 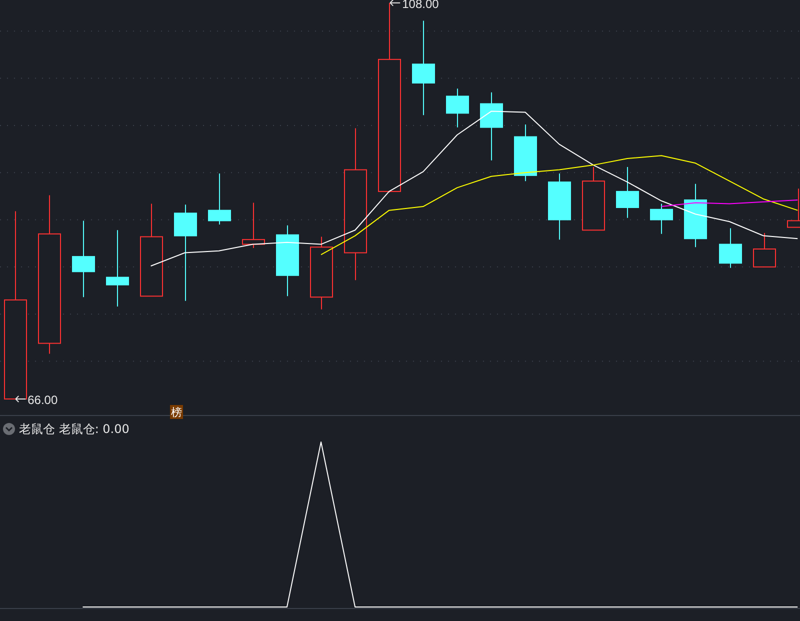 I want to click on annotation: 66.00, so click(x=43, y=399).